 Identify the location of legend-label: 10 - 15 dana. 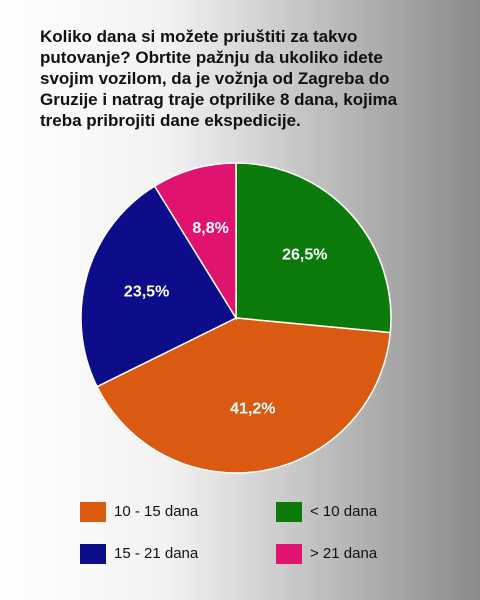
(156, 511).